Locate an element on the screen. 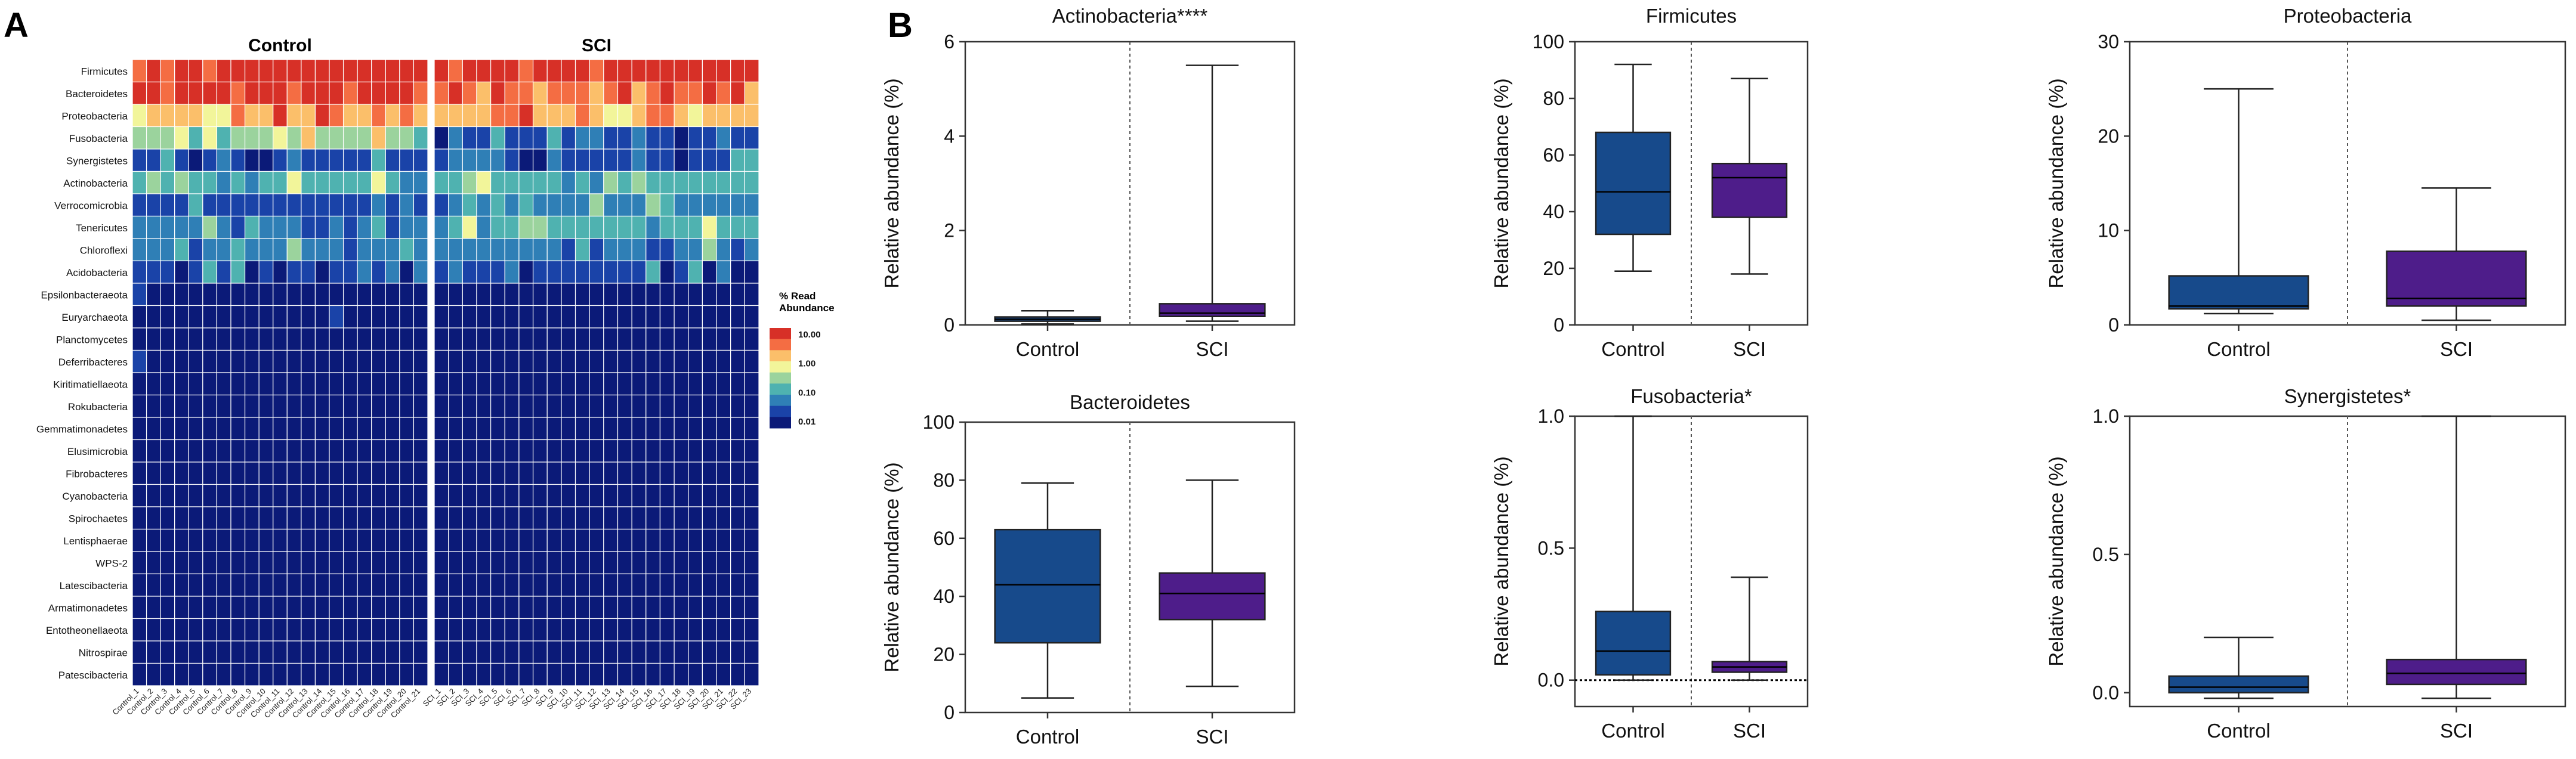 The width and height of the screenshot is (2576, 759). legend-title: Abundance is located at coordinates (807, 308).